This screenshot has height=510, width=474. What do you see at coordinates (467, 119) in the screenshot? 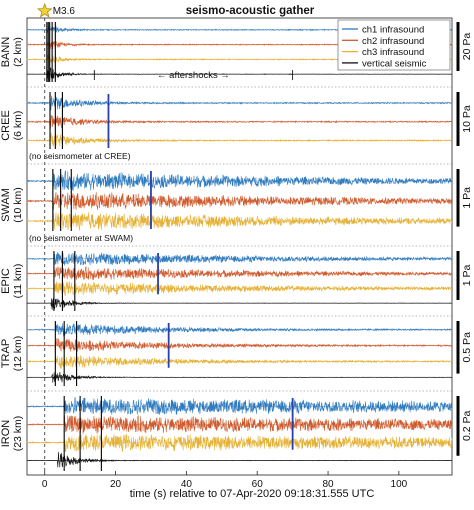
I see `scale-label-cree: 10 Pa` at bounding box center [467, 119].